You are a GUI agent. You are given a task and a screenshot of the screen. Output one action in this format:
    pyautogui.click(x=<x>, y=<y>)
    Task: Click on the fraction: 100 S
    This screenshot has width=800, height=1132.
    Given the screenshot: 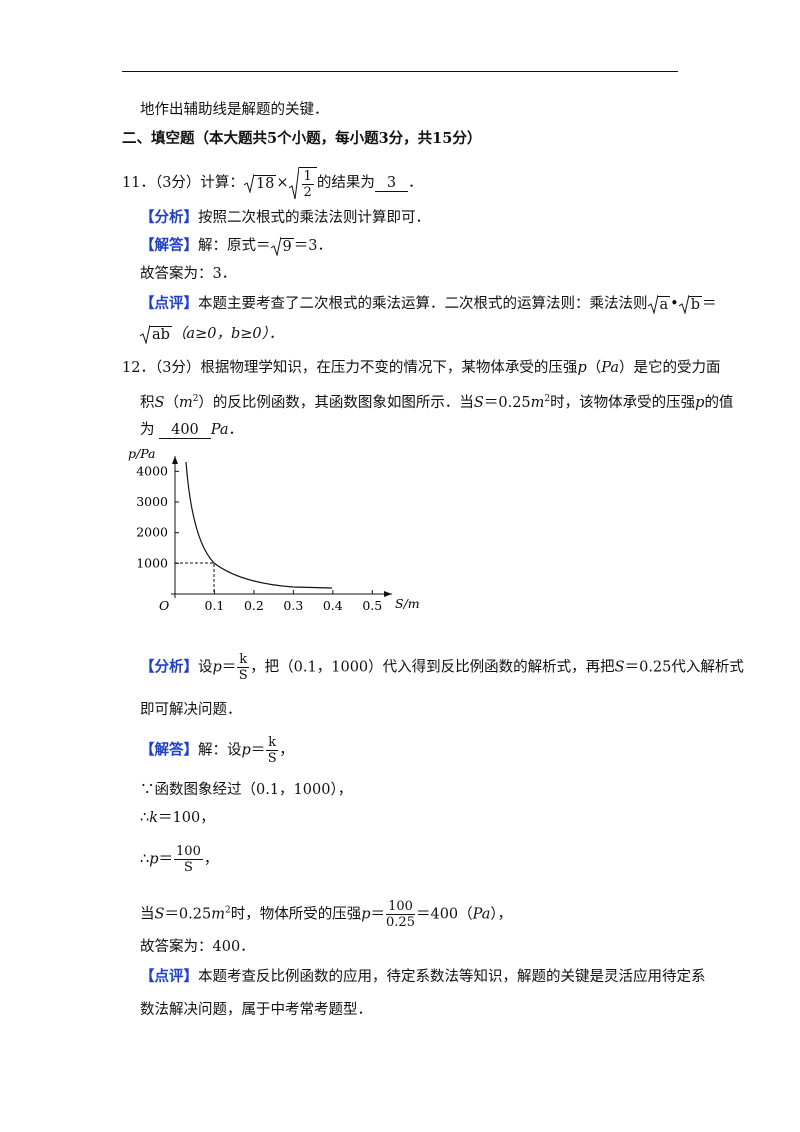 What is the action you would take?
    pyautogui.click(x=188, y=859)
    